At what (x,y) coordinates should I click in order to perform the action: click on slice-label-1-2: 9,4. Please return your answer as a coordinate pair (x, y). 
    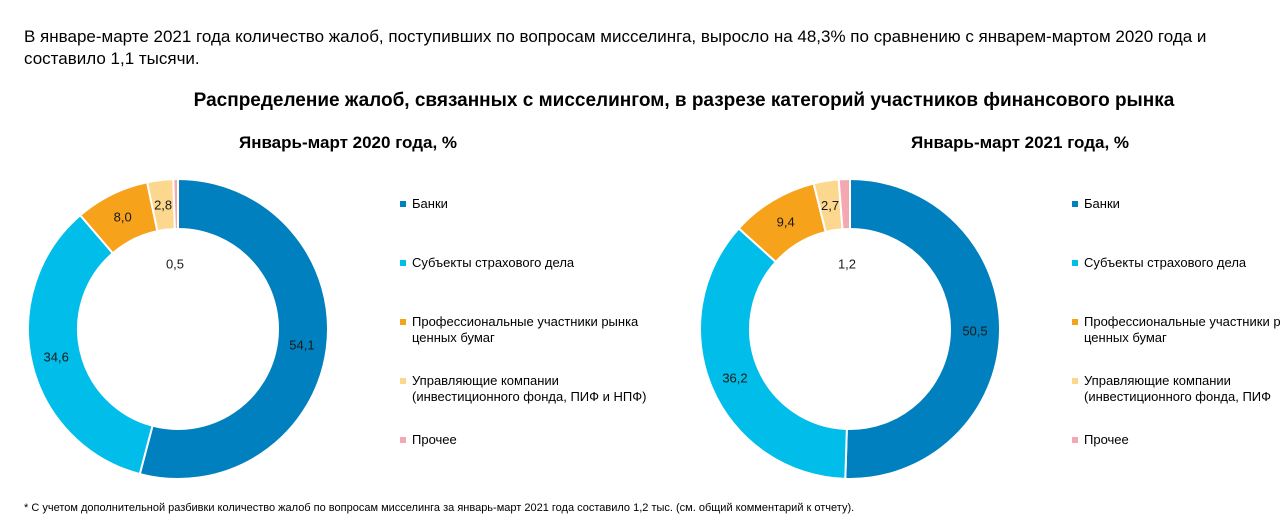
    Looking at the image, I should click on (786, 221).